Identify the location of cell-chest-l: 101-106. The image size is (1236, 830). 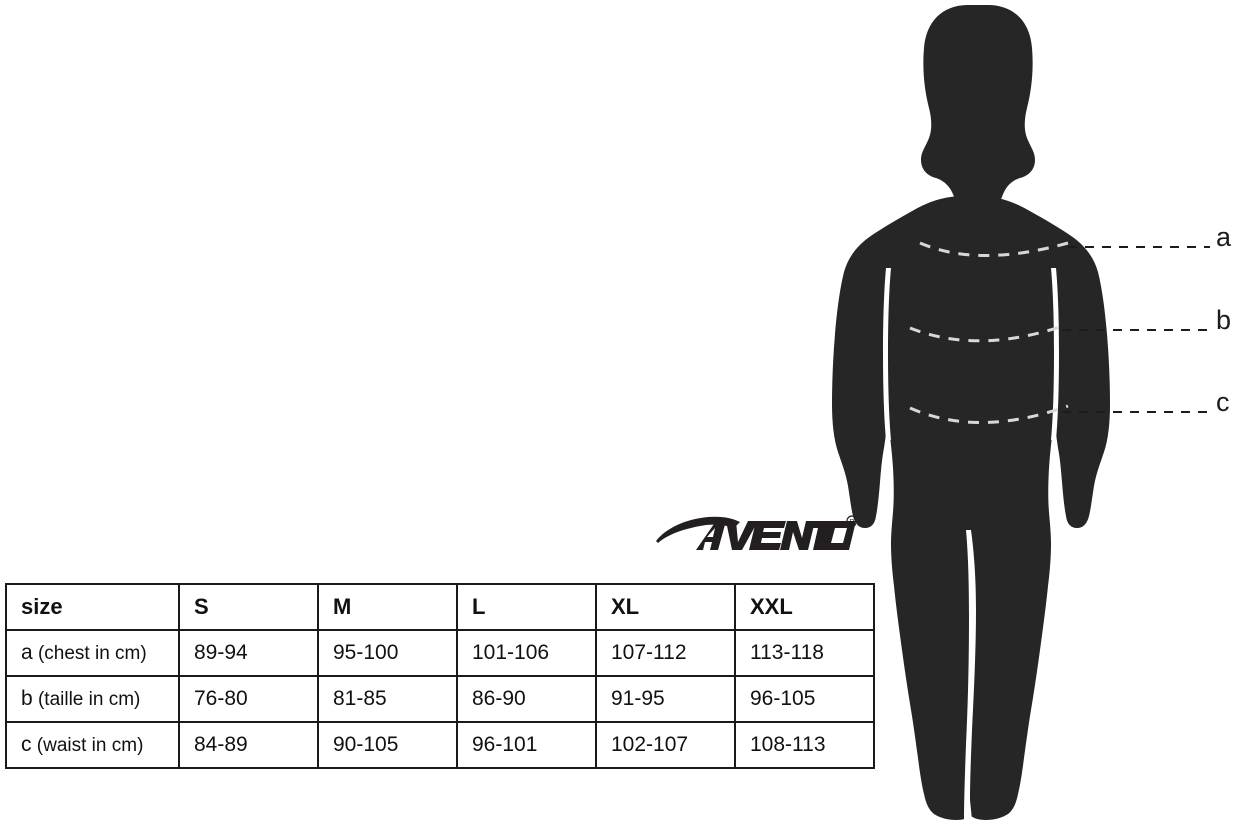
(526, 653).